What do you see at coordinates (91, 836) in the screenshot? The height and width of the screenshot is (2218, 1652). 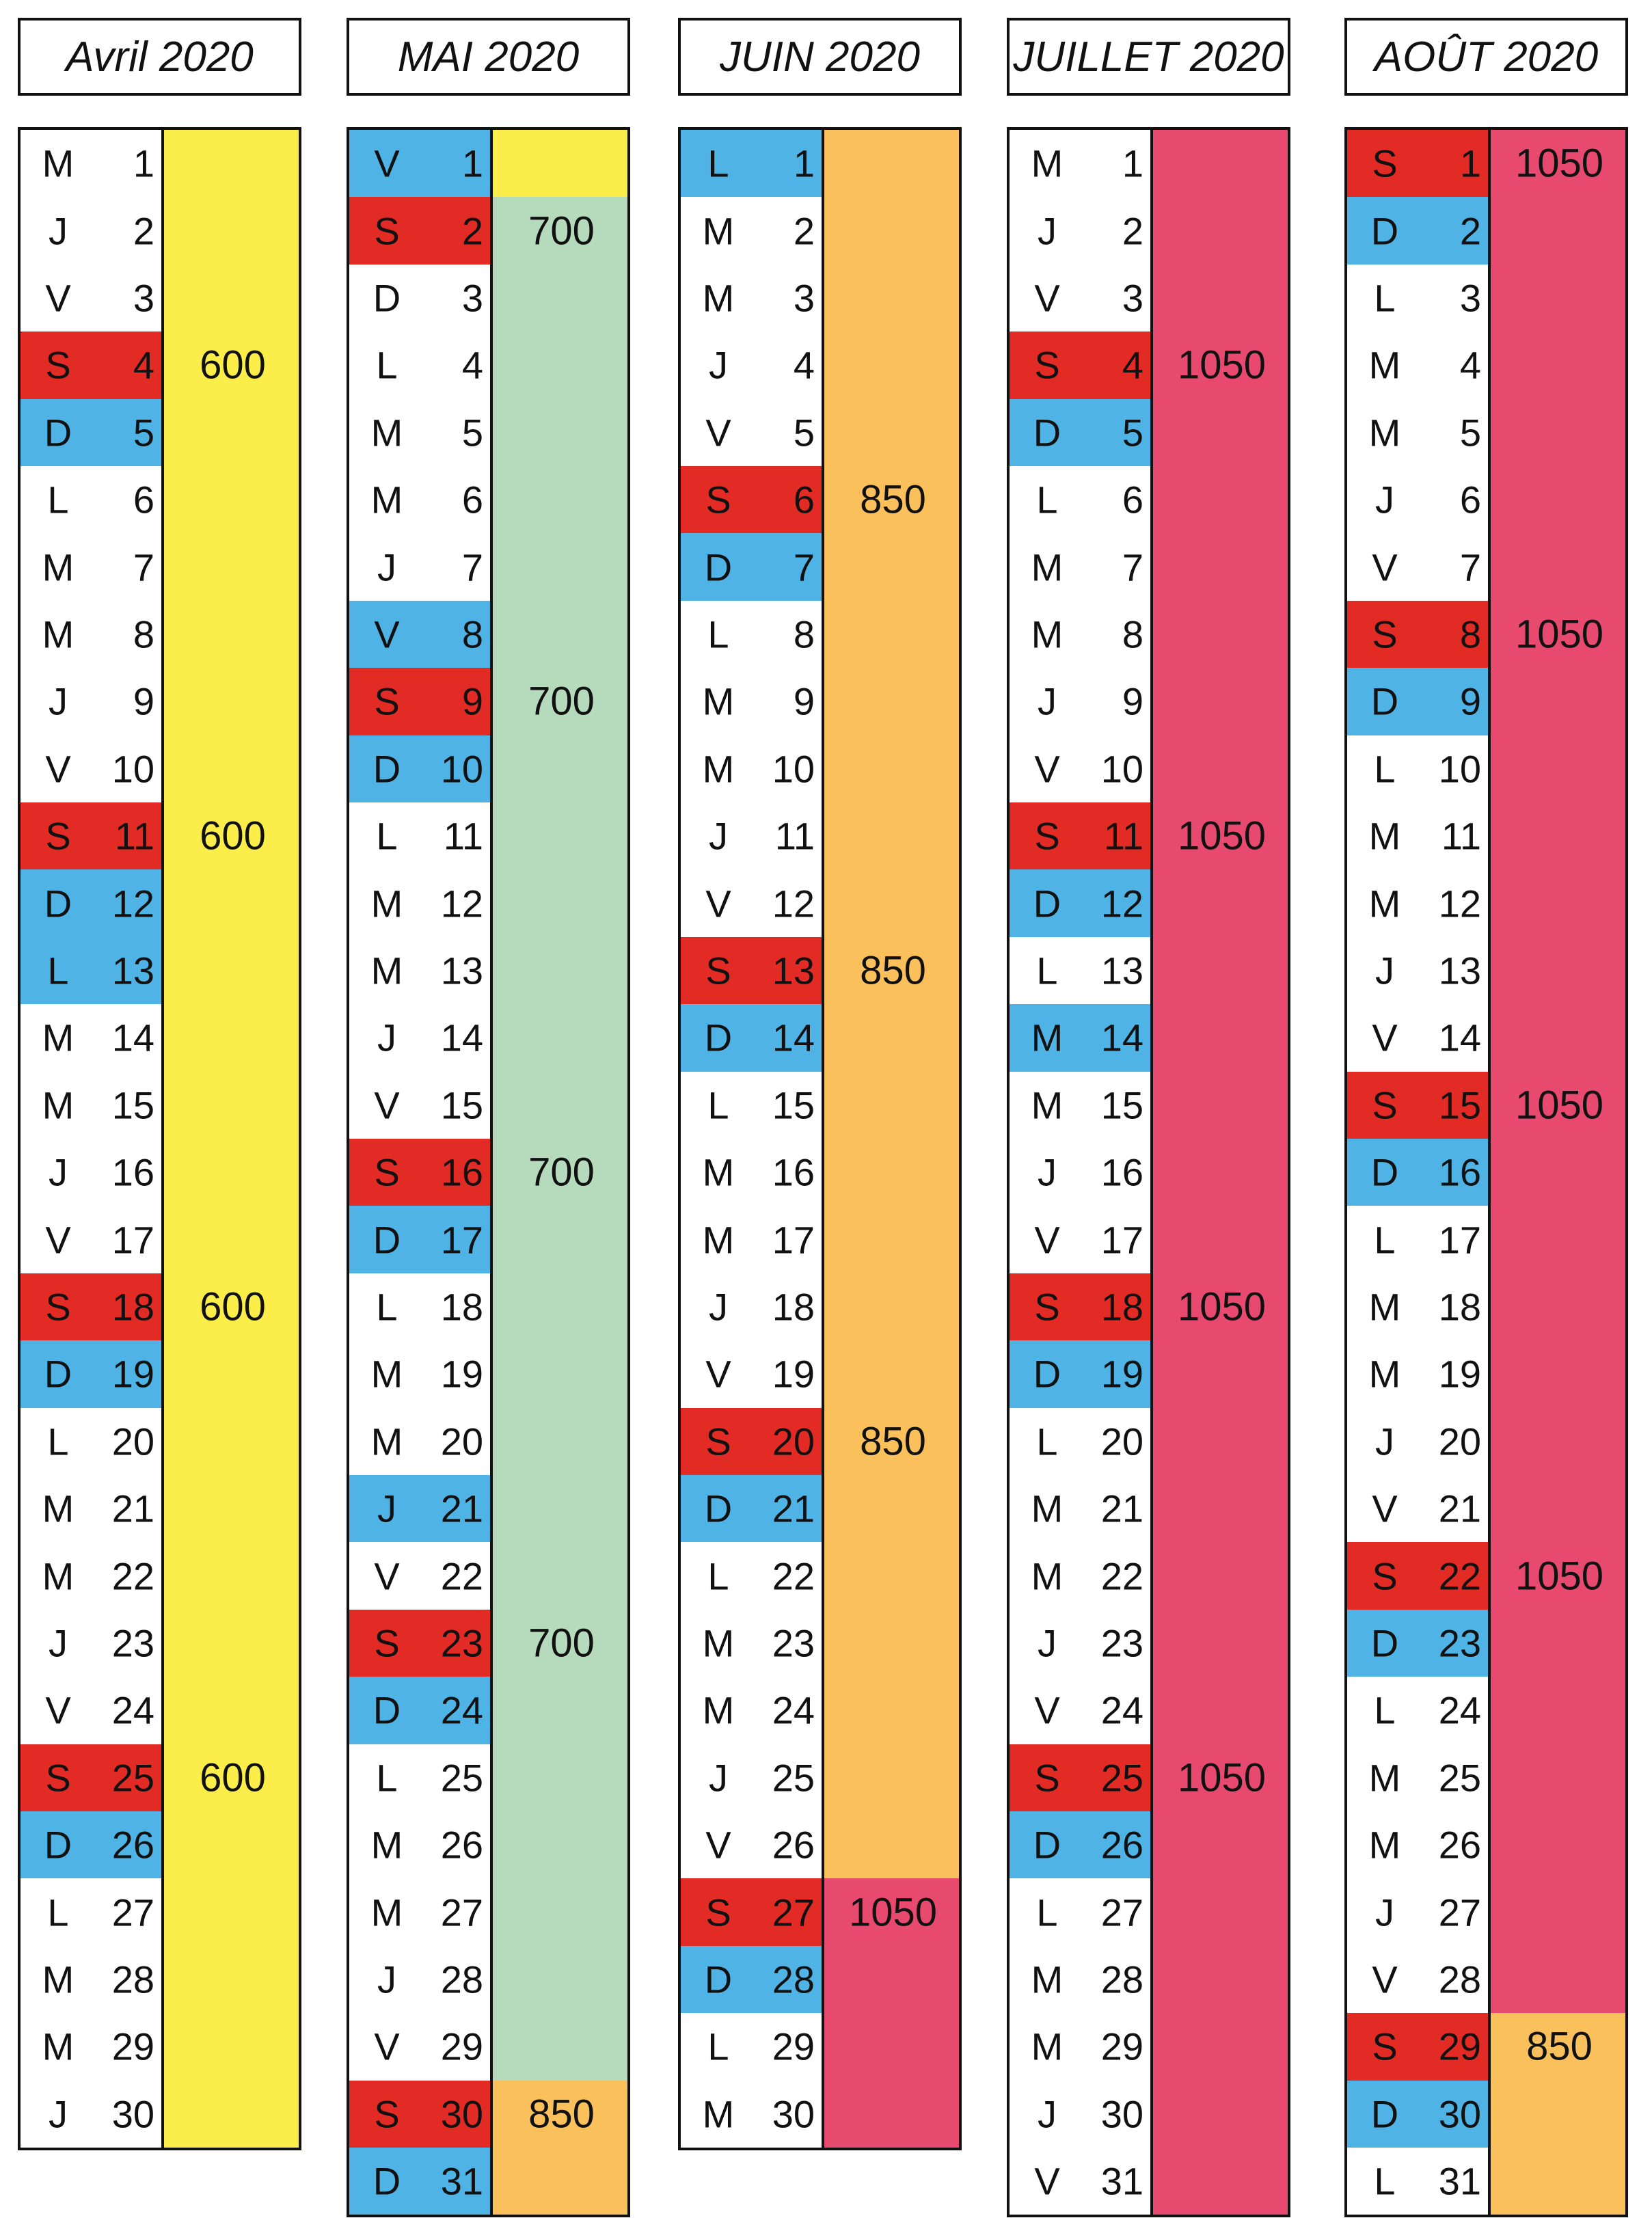 I see `day-row: S 11` at bounding box center [91, 836].